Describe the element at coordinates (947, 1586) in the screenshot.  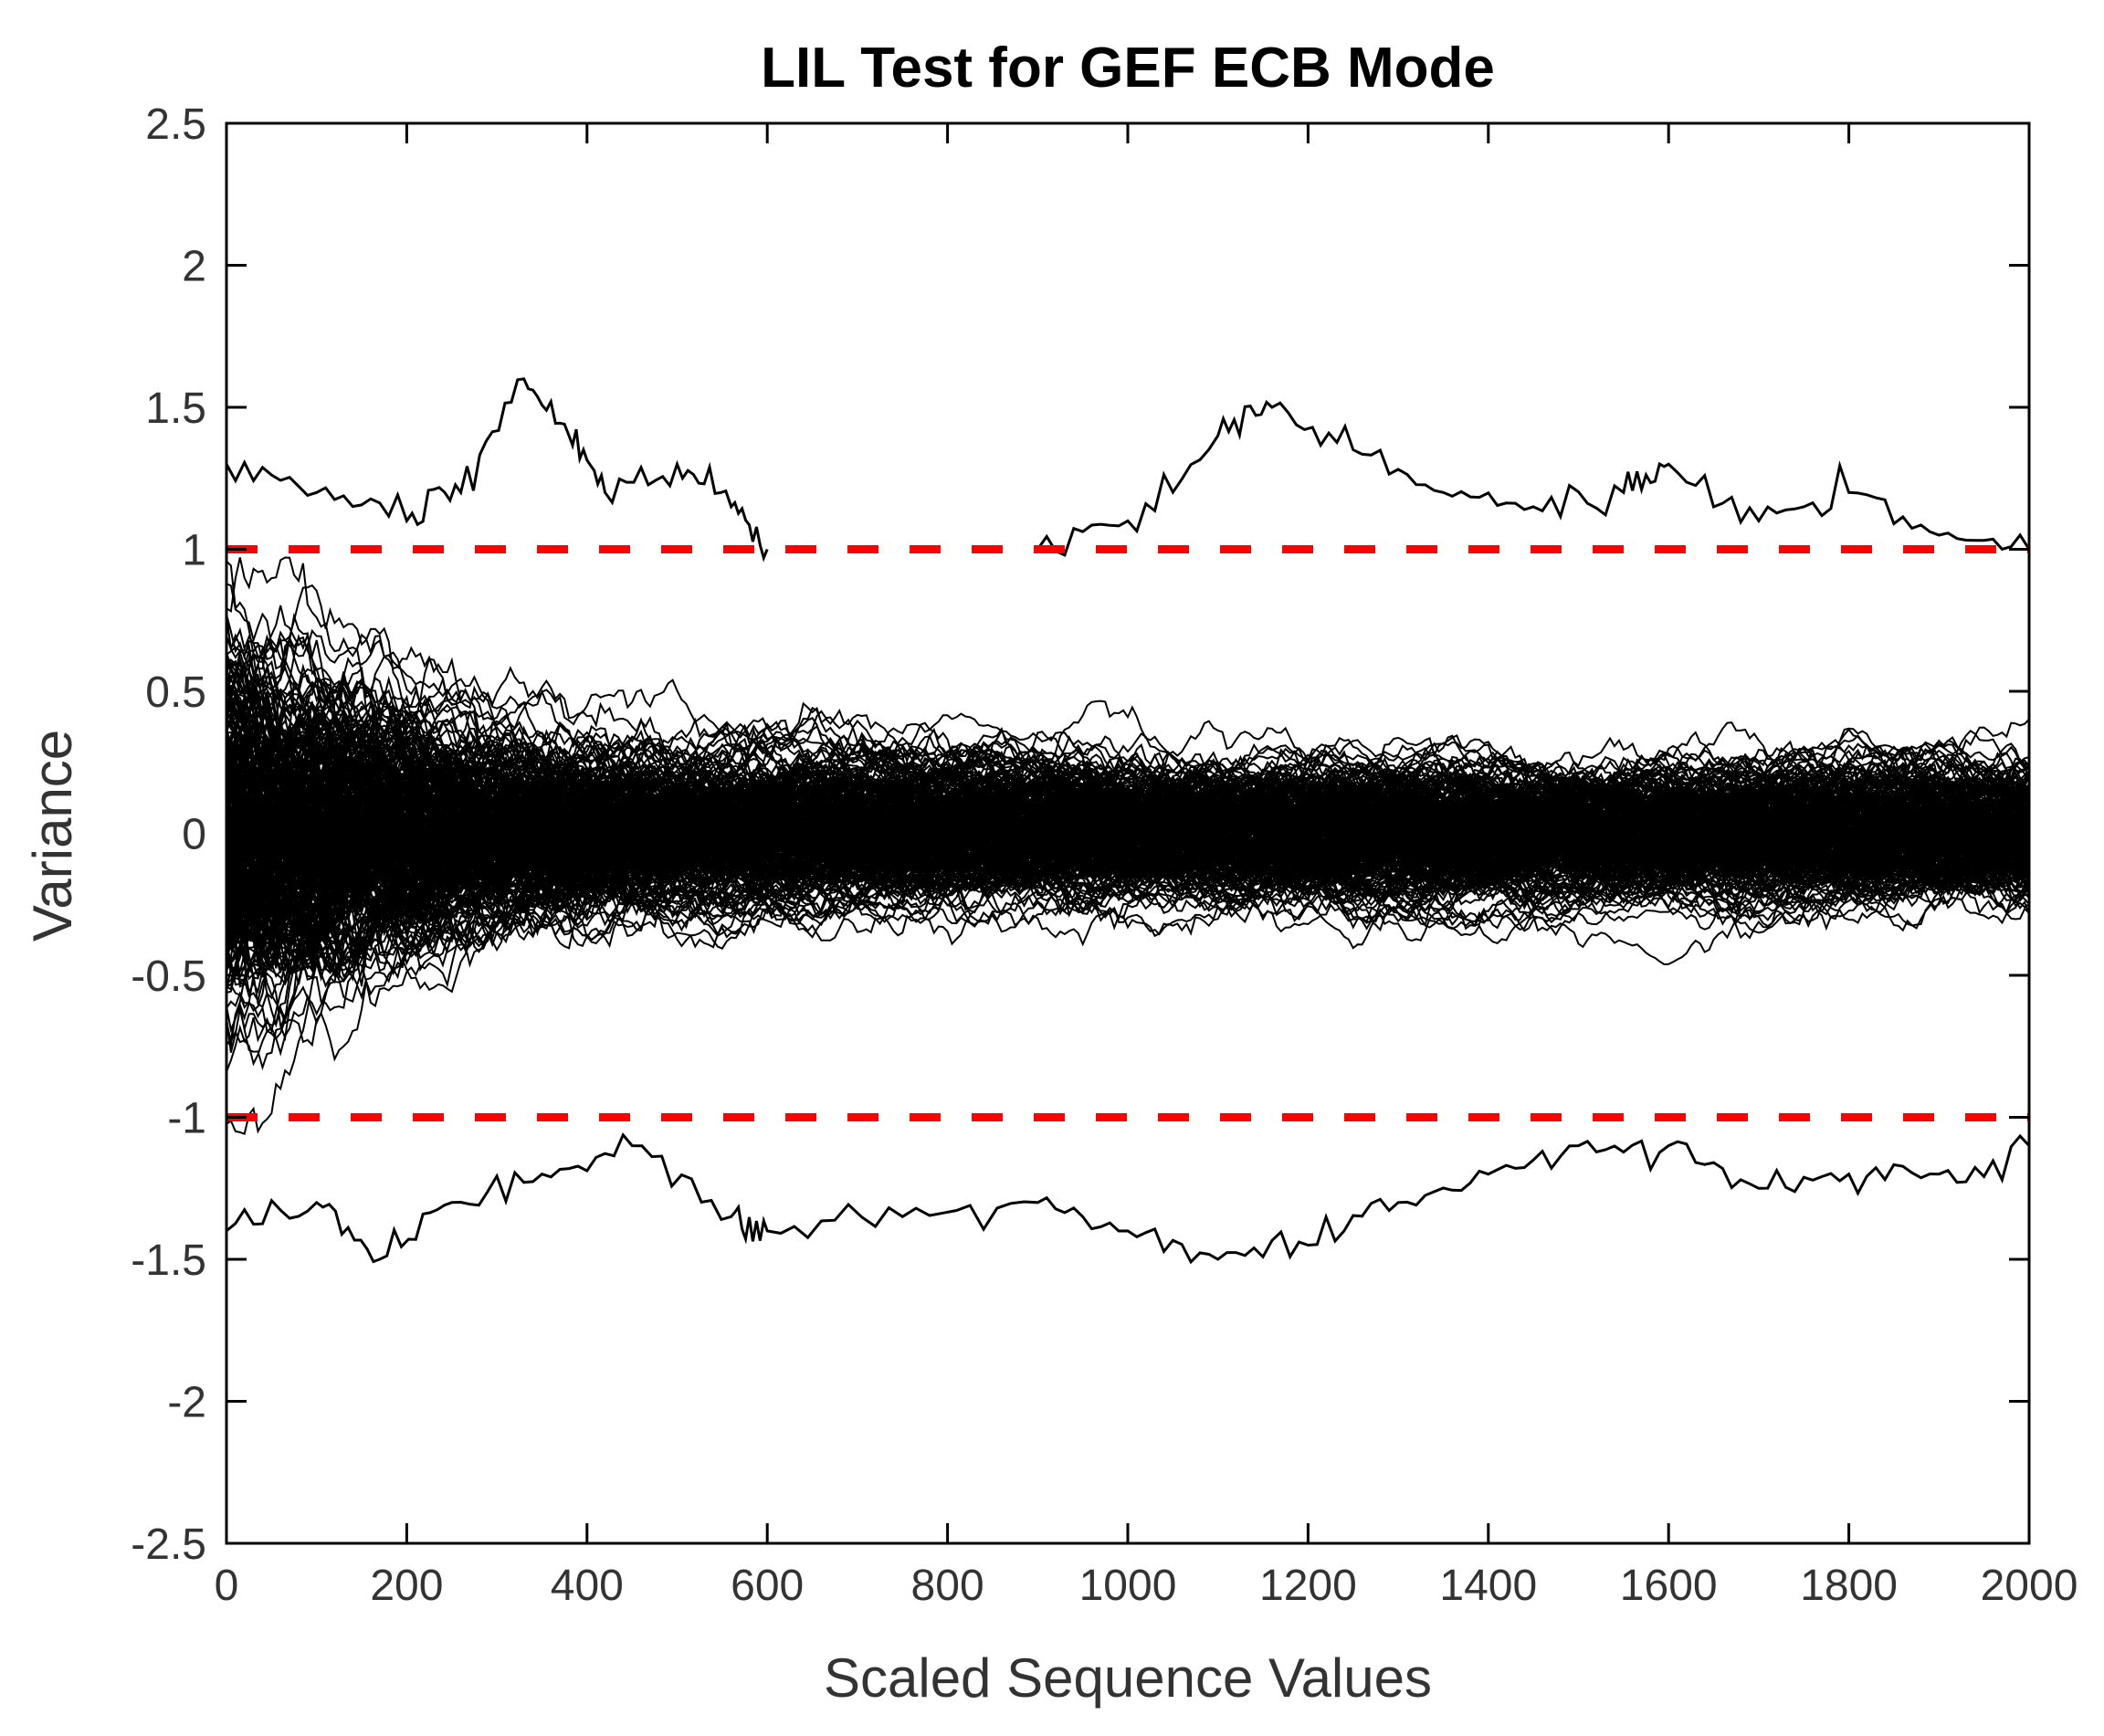
I see `x-tick-label: 800` at that location.